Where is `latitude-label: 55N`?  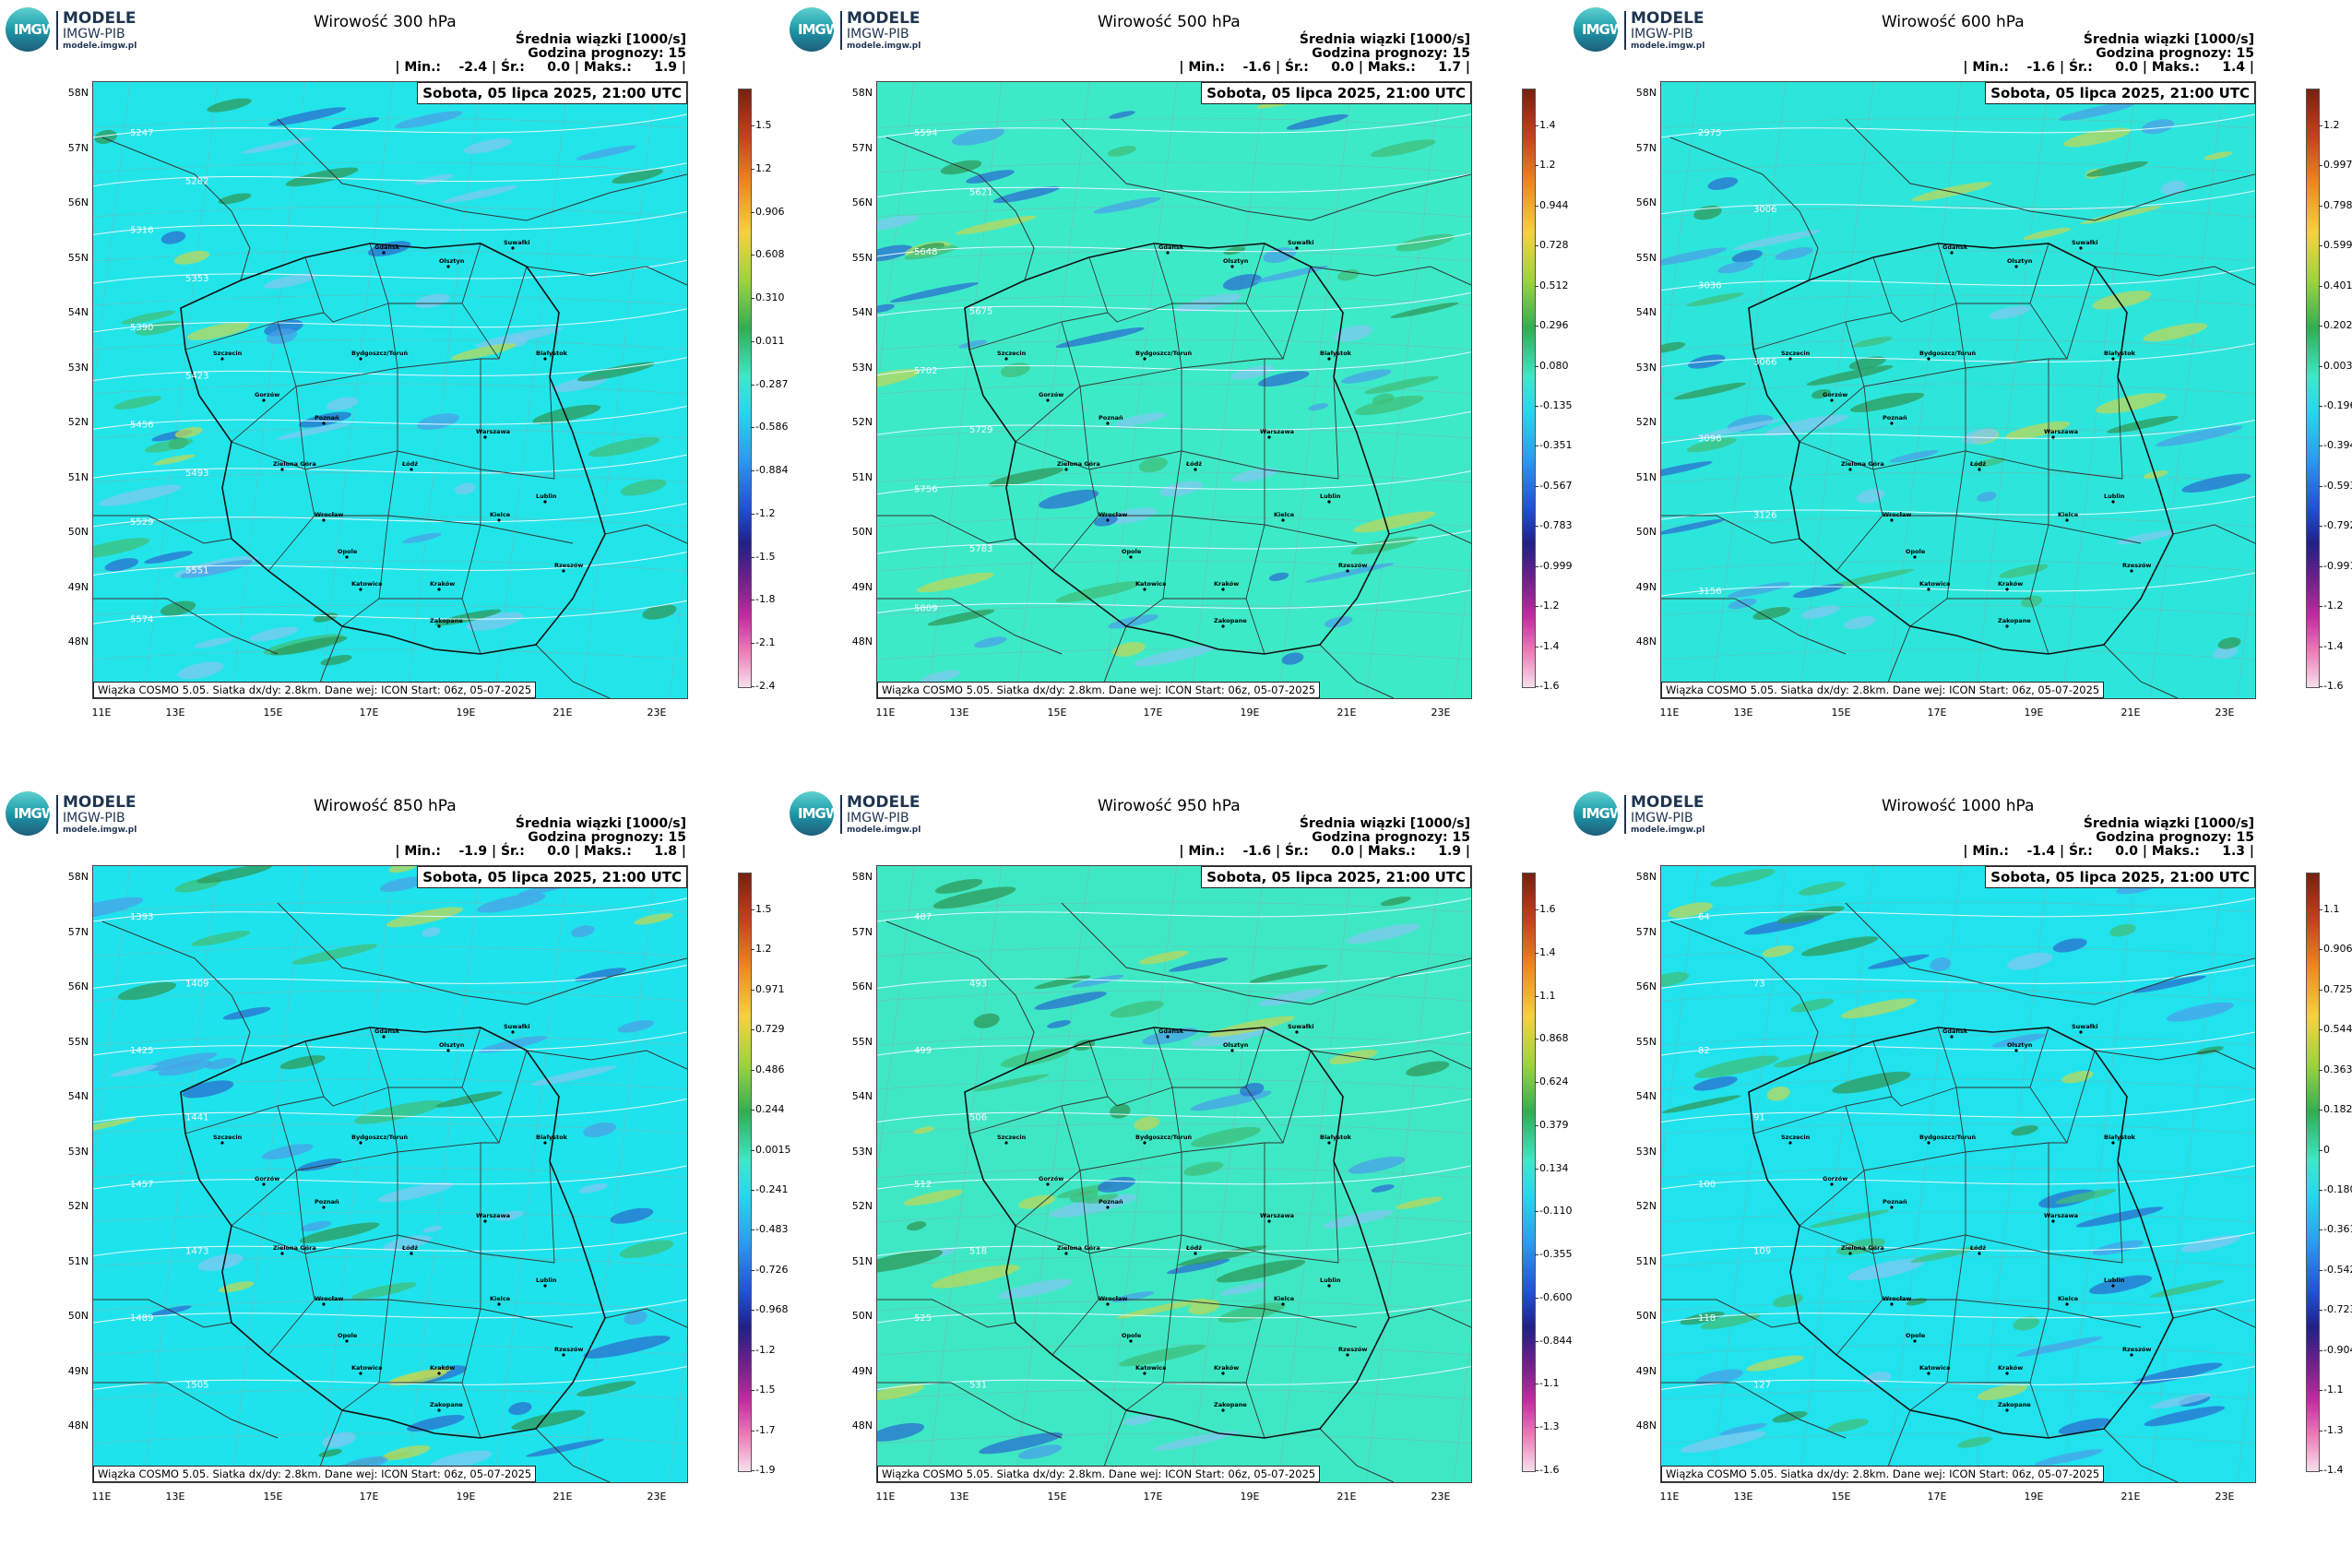
latitude-label: 55N is located at coordinates (862, 1041).